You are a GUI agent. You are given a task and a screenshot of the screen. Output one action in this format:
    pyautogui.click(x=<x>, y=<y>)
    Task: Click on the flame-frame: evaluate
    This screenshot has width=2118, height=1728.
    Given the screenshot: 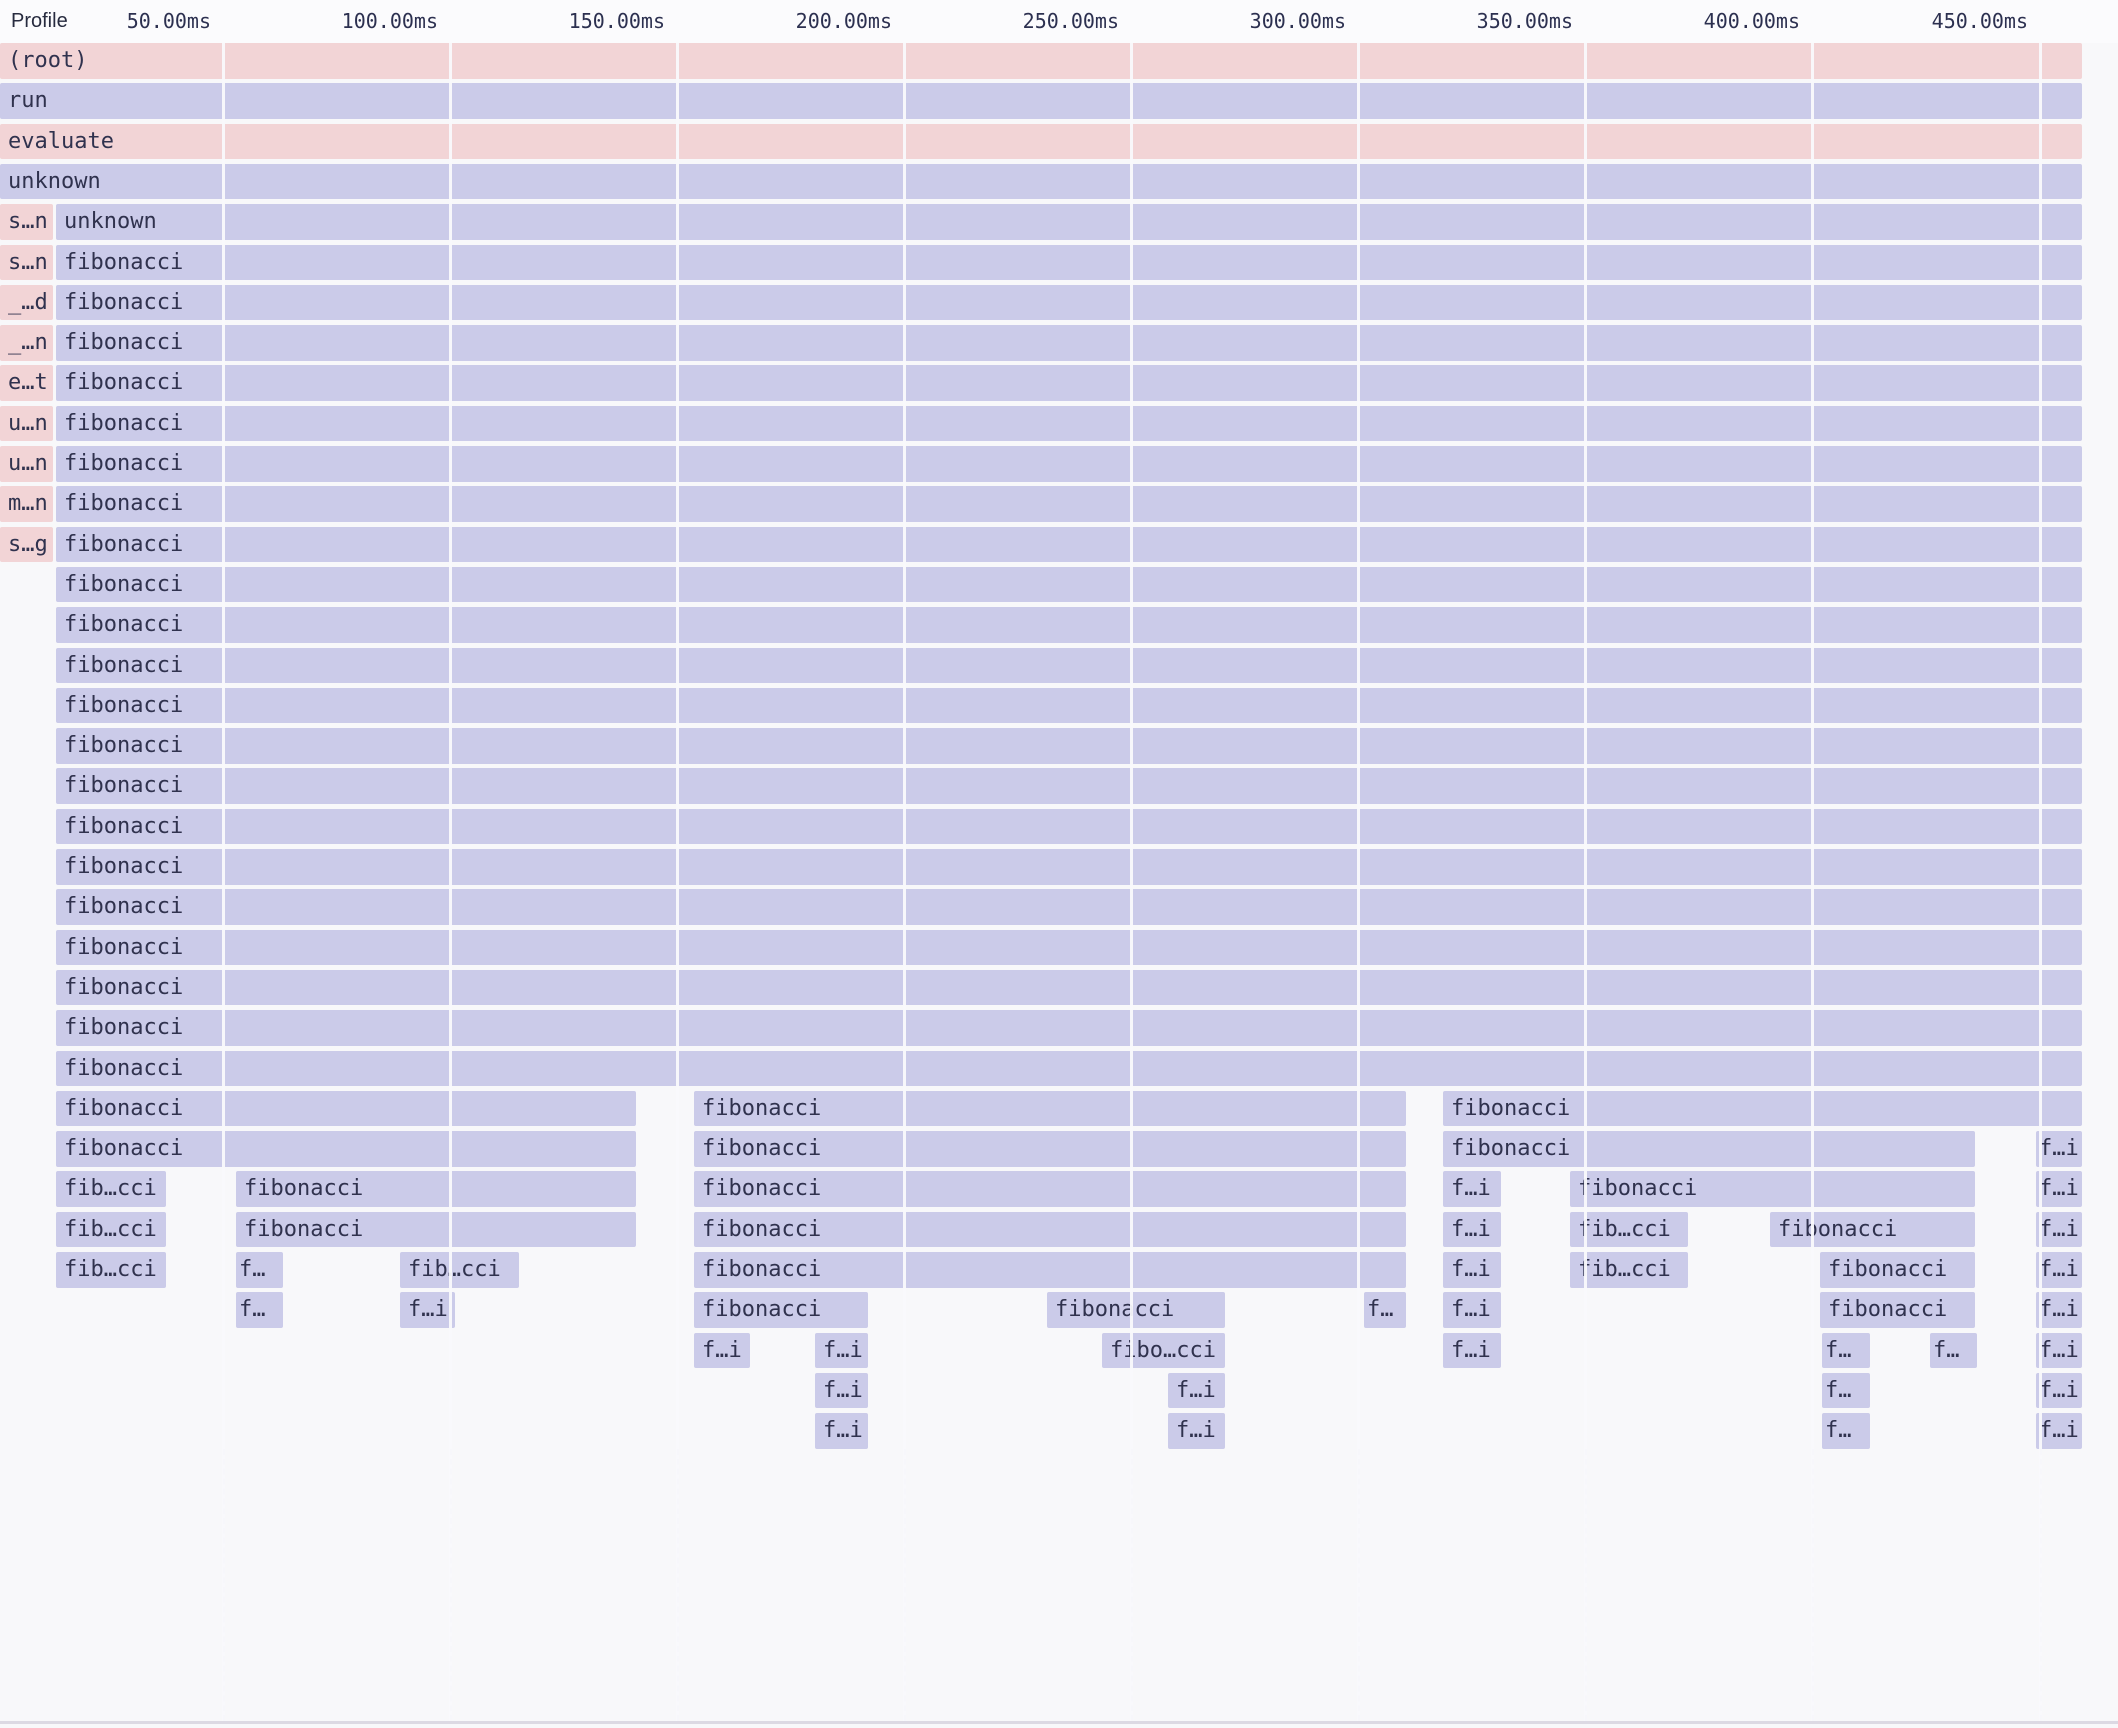 What is the action you would take?
    pyautogui.click(x=1041, y=141)
    